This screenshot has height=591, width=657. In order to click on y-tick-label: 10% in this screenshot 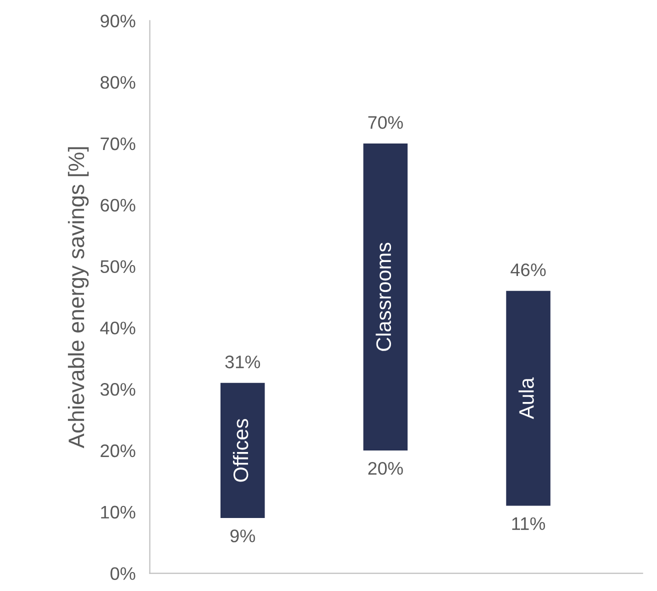, I will do `click(118, 512)`.